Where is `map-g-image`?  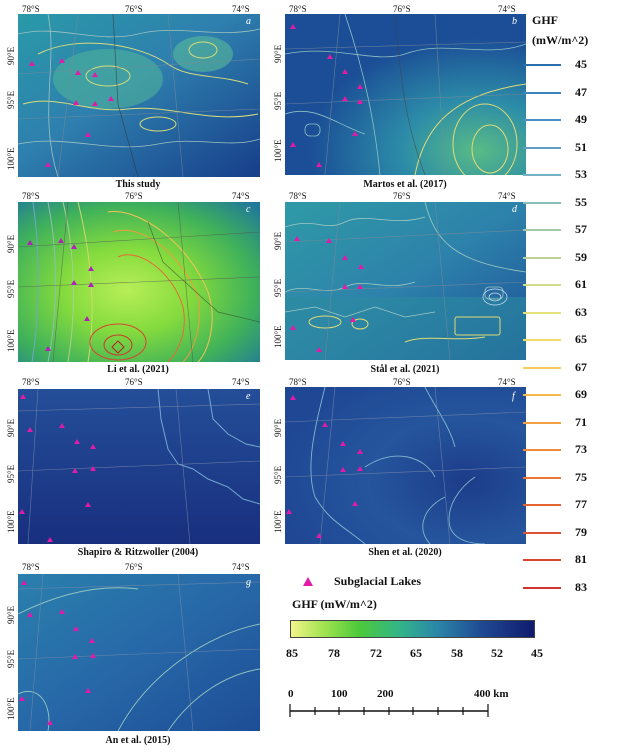 map-g-image is located at coordinates (139, 652).